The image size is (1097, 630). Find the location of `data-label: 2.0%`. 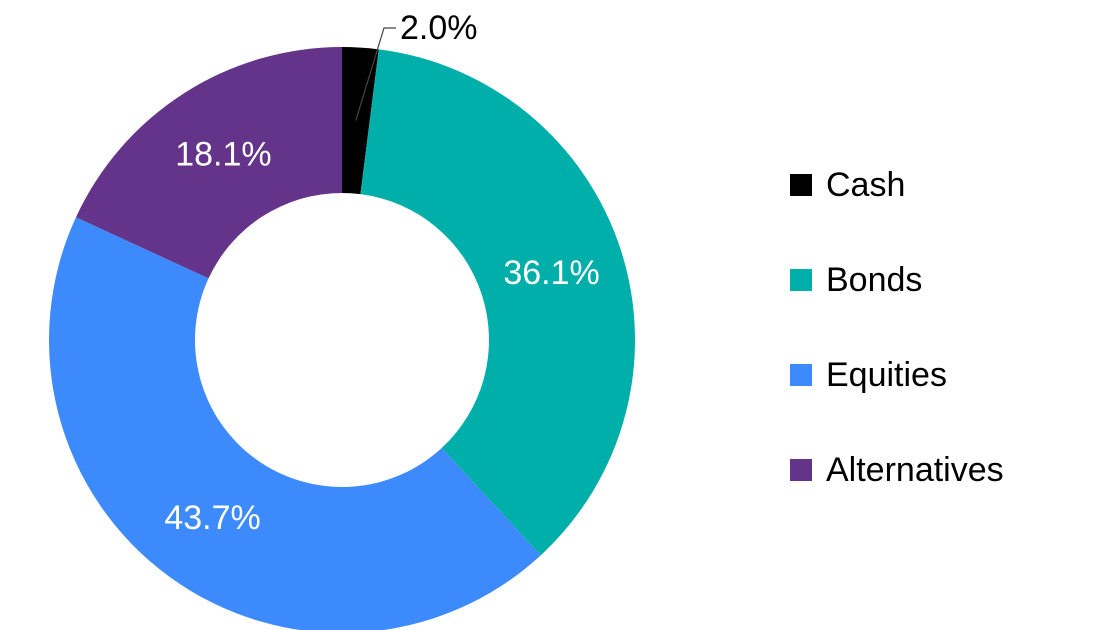

data-label: 2.0% is located at coordinates (439, 28).